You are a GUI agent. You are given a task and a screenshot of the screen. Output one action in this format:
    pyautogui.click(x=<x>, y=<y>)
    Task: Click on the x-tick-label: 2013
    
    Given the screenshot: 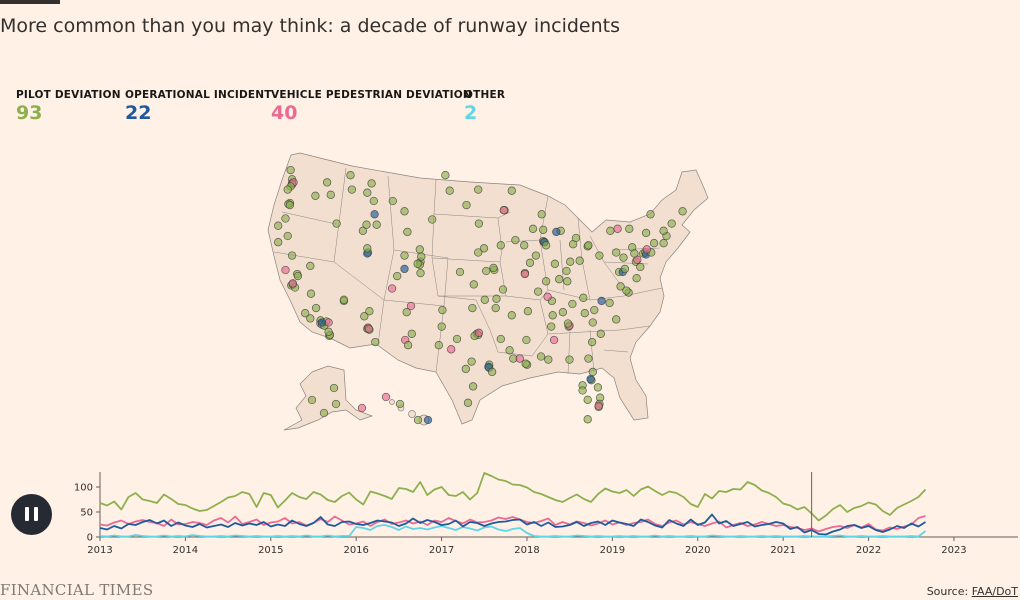 What is the action you would take?
    pyautogui.click(x=99, y=550)
    